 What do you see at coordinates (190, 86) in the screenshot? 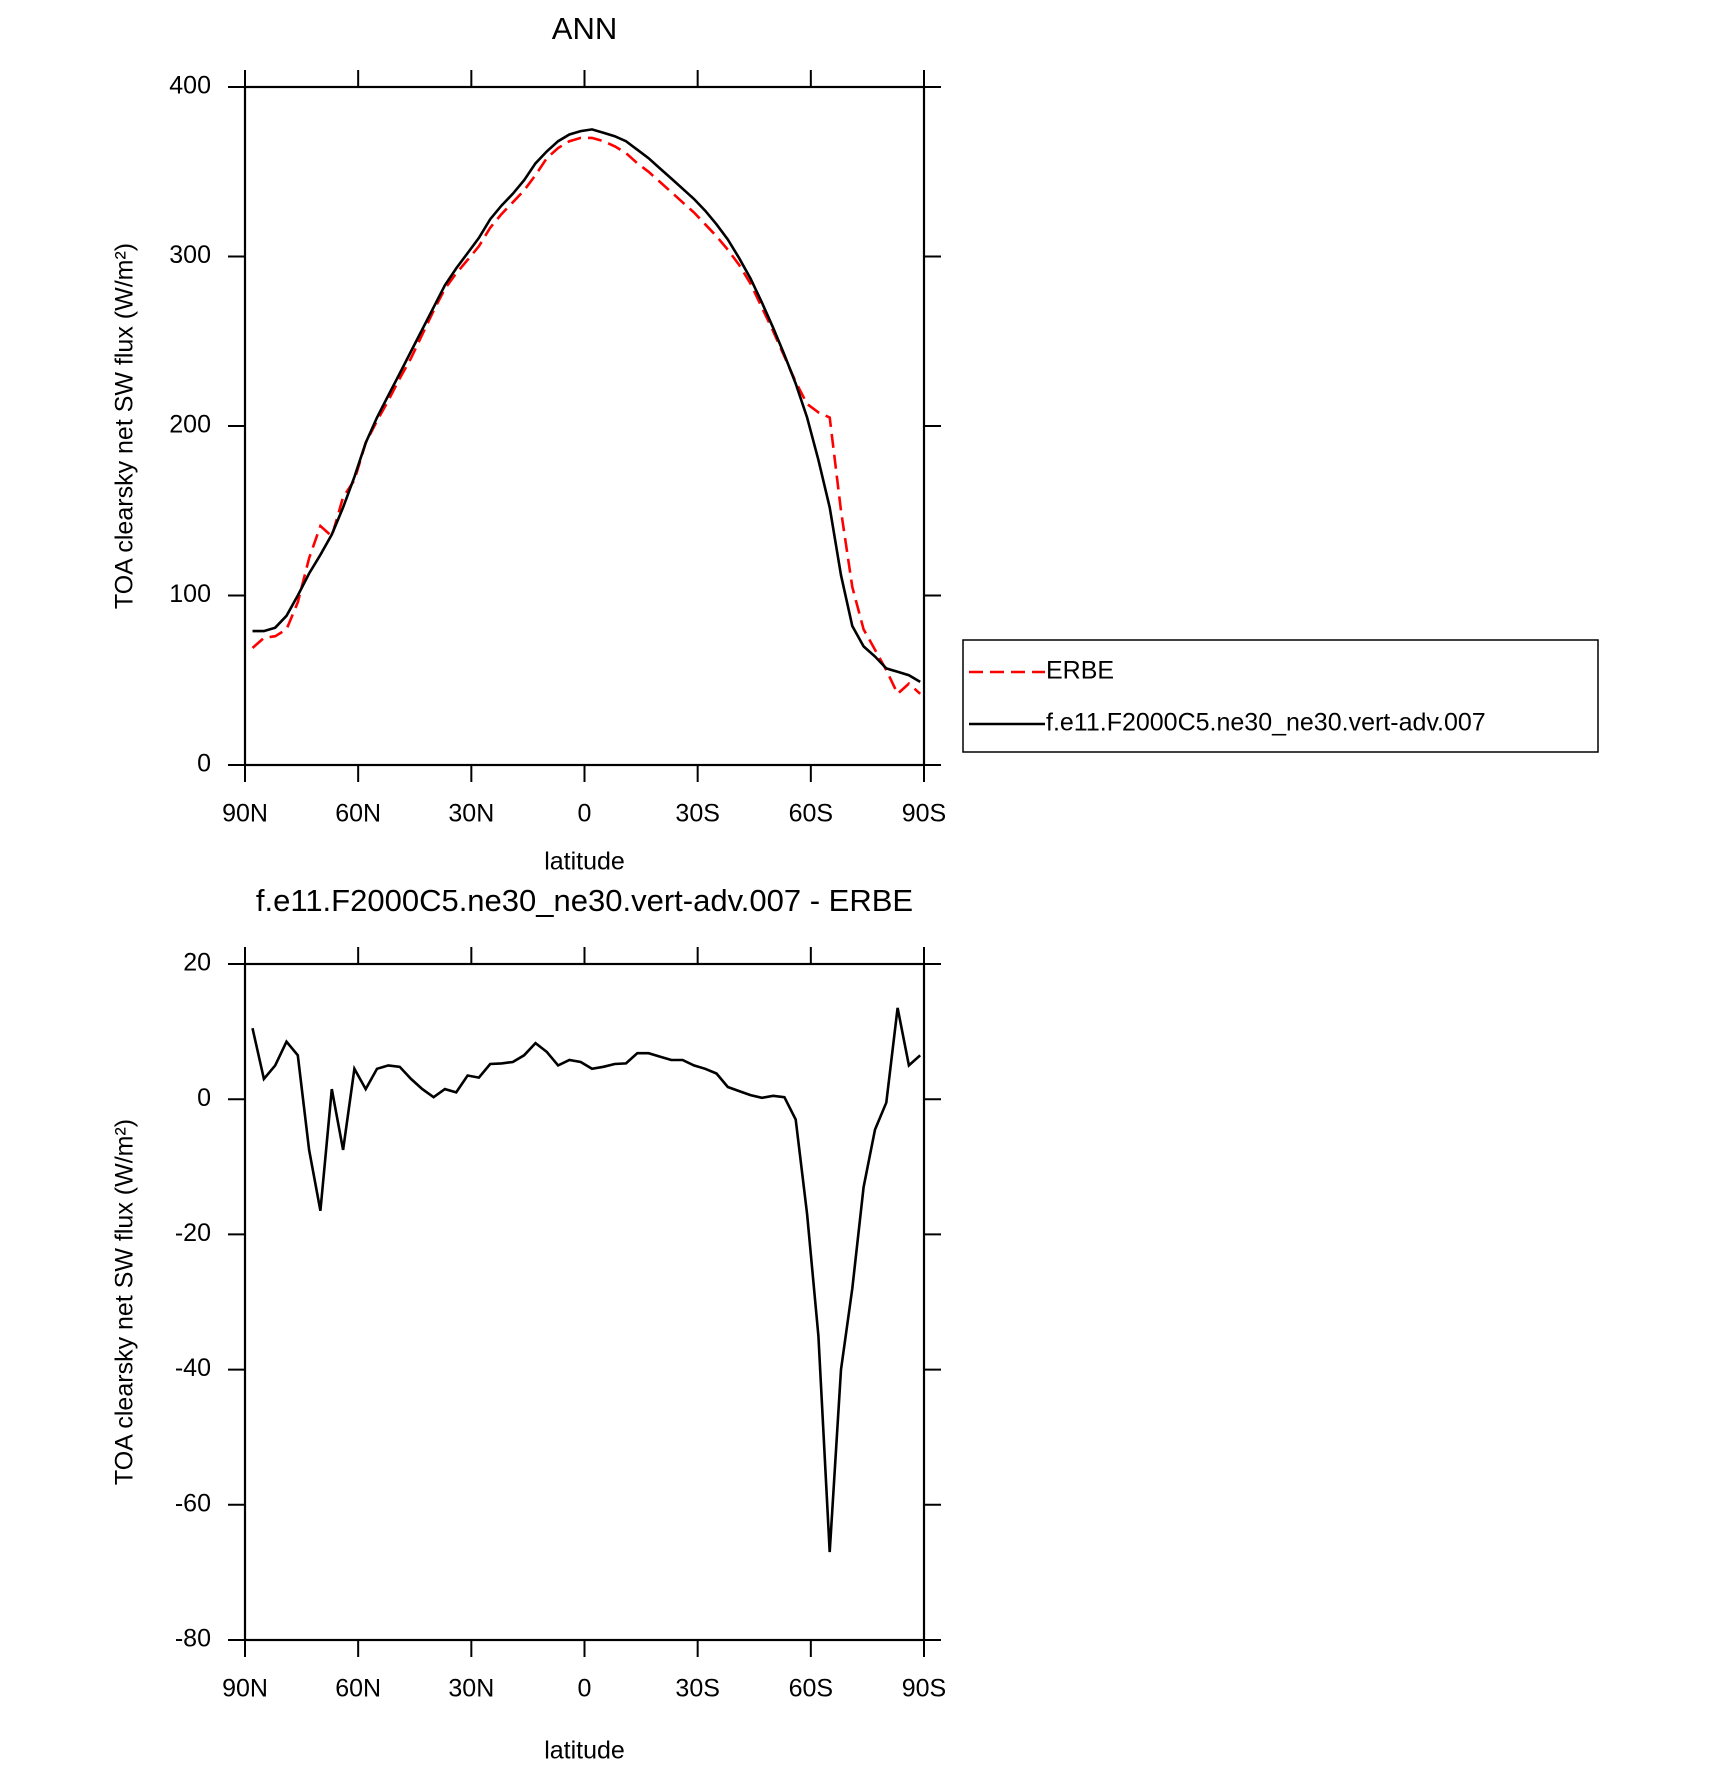
I see `y-tick-label: 400` at bounding box center [190, 86].